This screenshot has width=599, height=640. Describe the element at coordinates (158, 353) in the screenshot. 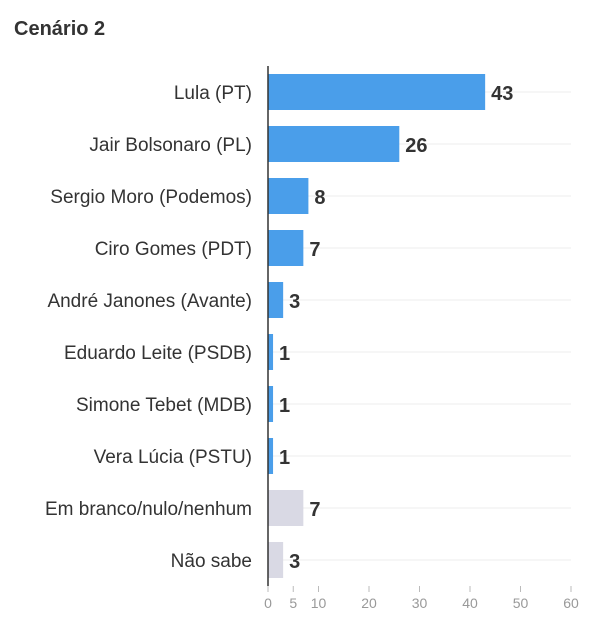

I see `category-label: Eduardo Leite (PSDB)` at that location.